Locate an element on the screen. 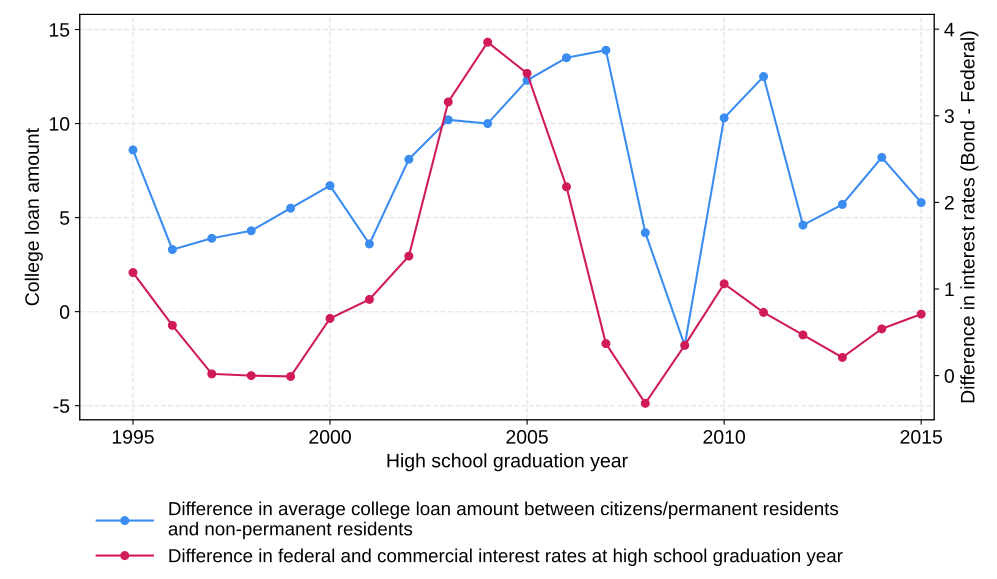  y2-tick-label: 3 is located at coordinates (949, 116).